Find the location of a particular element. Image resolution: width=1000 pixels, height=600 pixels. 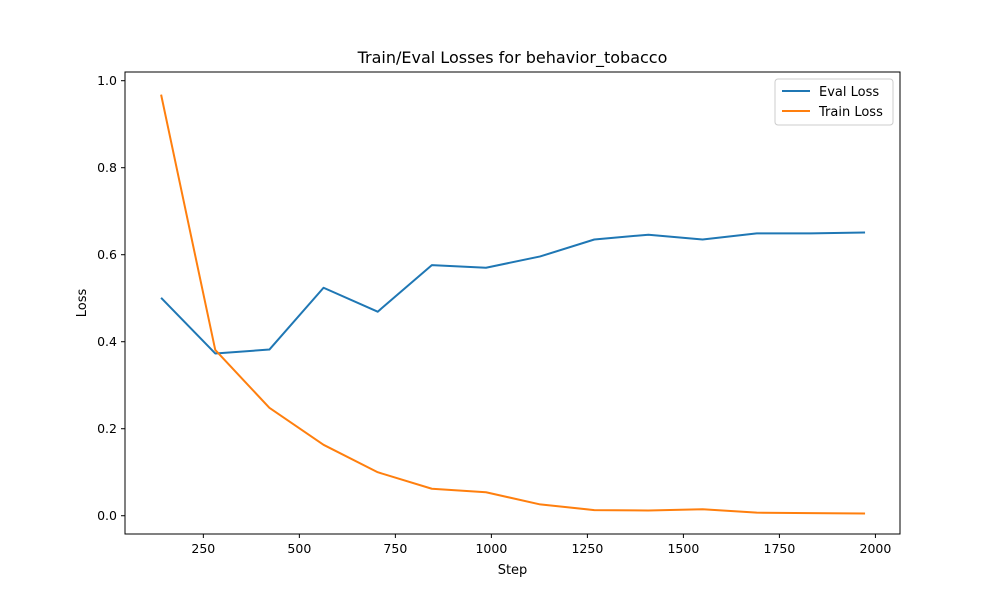

y-tick-label: 0.4 is located at coordinates (107, 341).